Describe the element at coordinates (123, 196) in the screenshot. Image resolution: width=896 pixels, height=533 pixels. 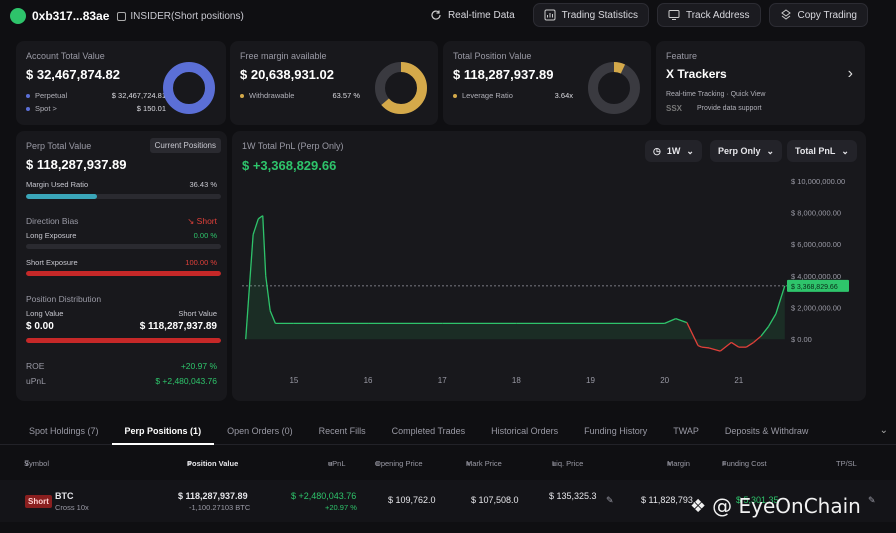
I see `margin-used-bar` at that location.